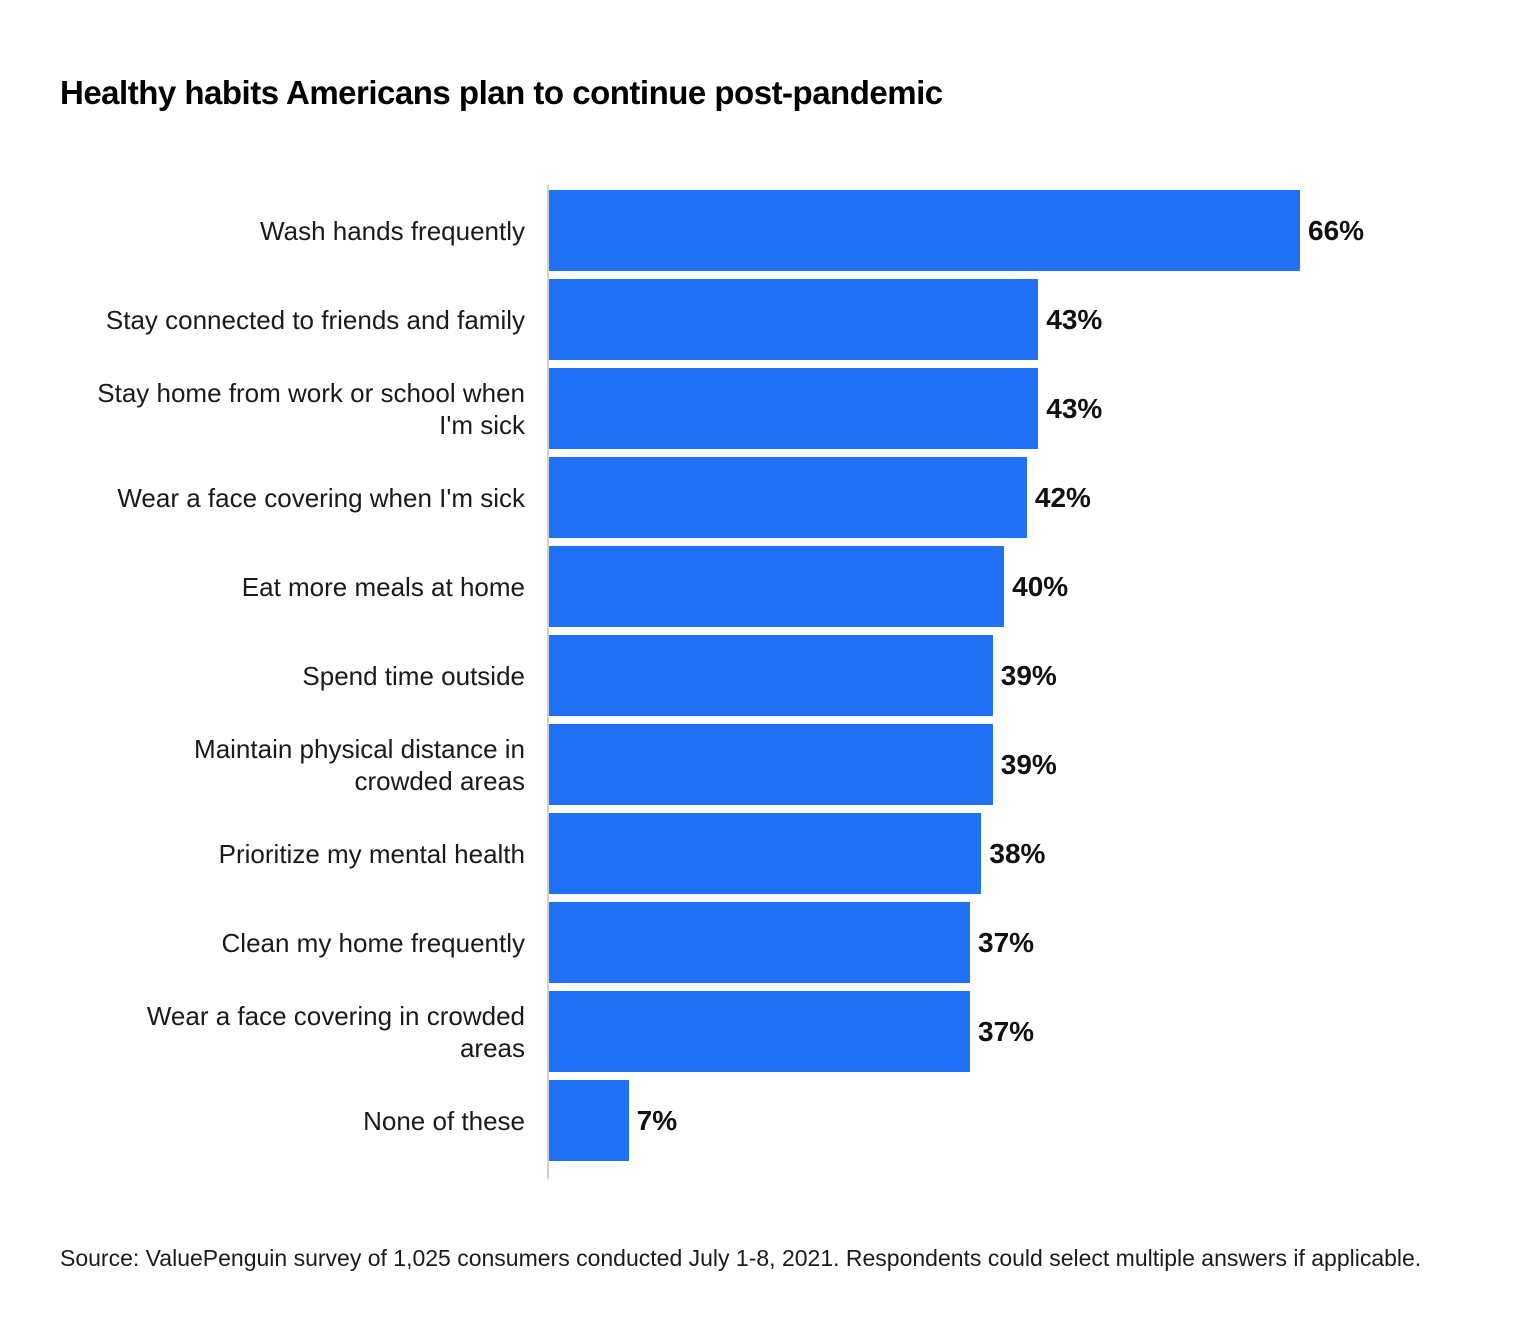 The width and height of the screenshot is (1520, 1340). What do you see at coordinates (657, 1120) in the screenshot?
I see `bar-value: 7%` at bounding box center [657, 1120].